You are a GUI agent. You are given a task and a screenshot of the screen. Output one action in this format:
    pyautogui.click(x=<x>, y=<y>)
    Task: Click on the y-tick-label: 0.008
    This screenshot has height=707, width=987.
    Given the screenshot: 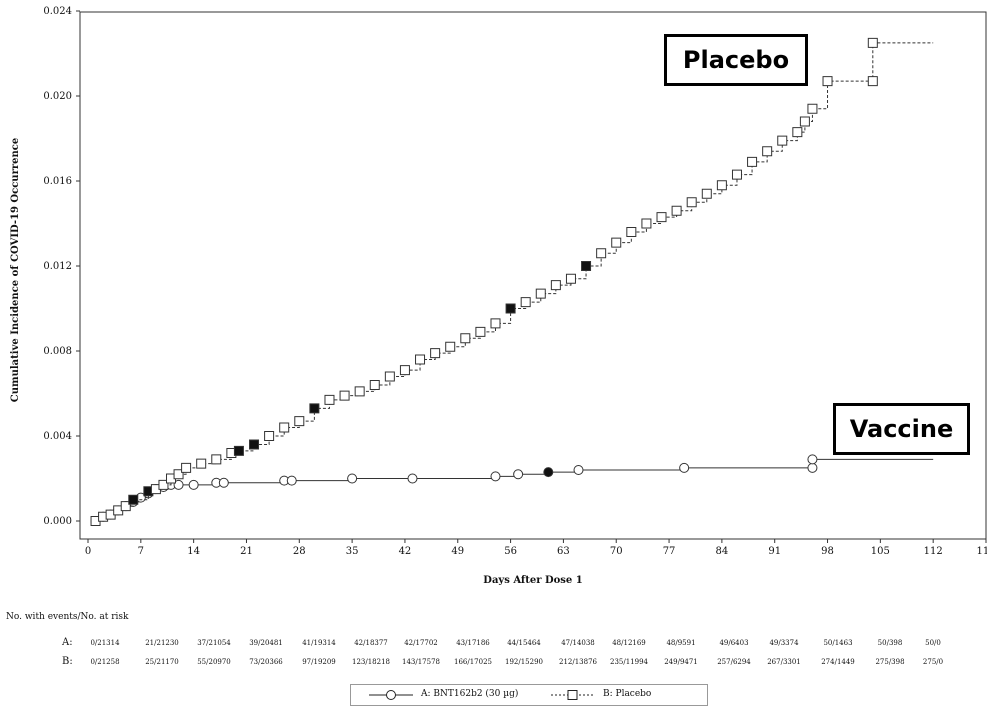 What is the action you would take?
    pyautogui.click(x=57, y=351)
    